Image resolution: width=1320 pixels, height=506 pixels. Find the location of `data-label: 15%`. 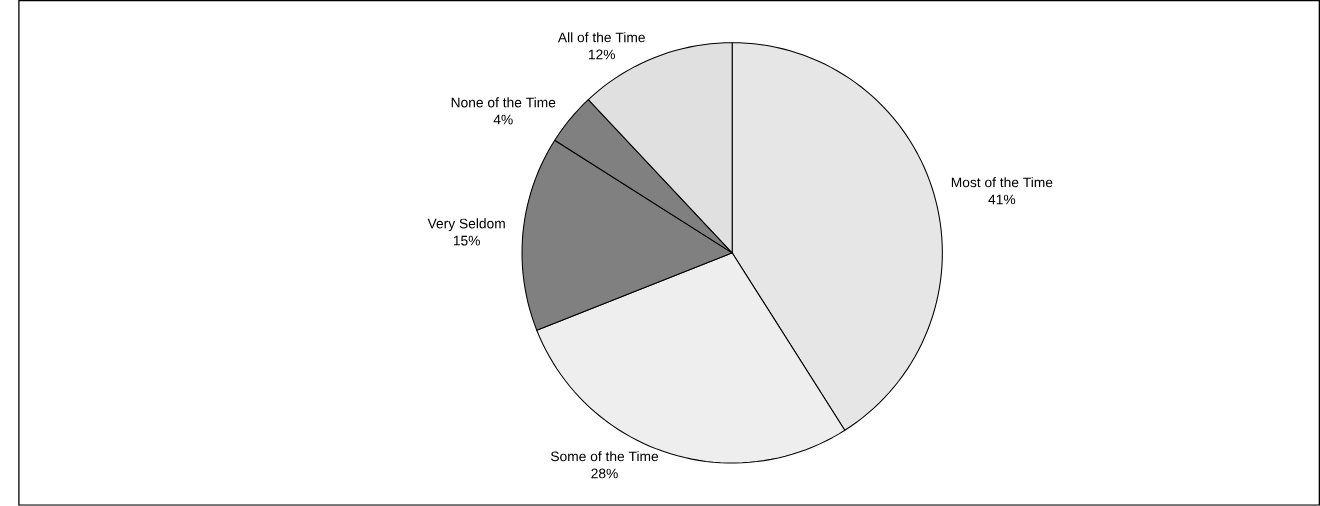

data-label: 15% is located at coordinates (466, 240).